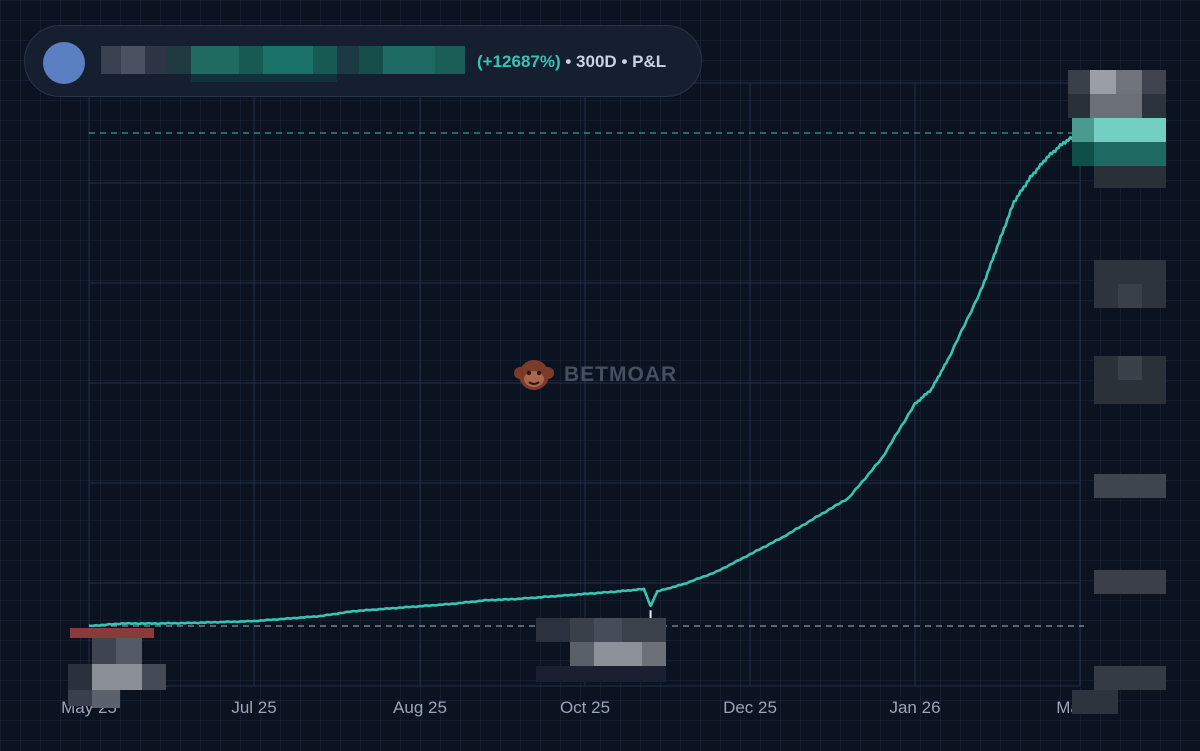 The image size is (1200, 751). I want to click on pnl-percent: (+12687%), so click(519, 61).